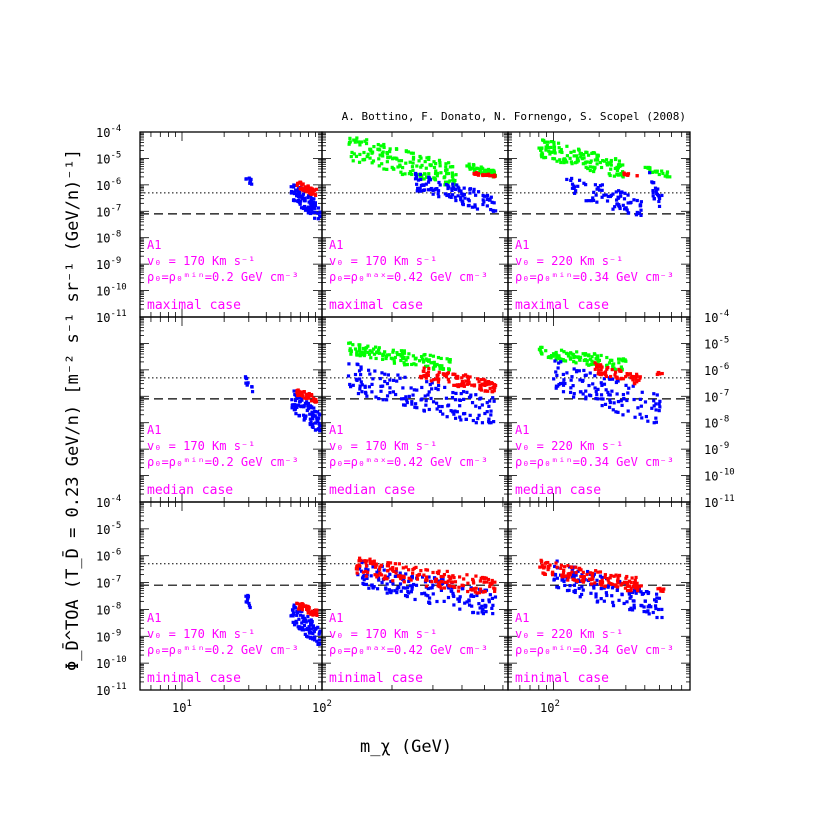  What do you see at coordinates (594, 277) in the screenshot?
I see `panel-density-label: ρ₀=ρ₀ᵐⁱⁿ=0.34 GeV cm⁻³` at bounding box center [594, 277].